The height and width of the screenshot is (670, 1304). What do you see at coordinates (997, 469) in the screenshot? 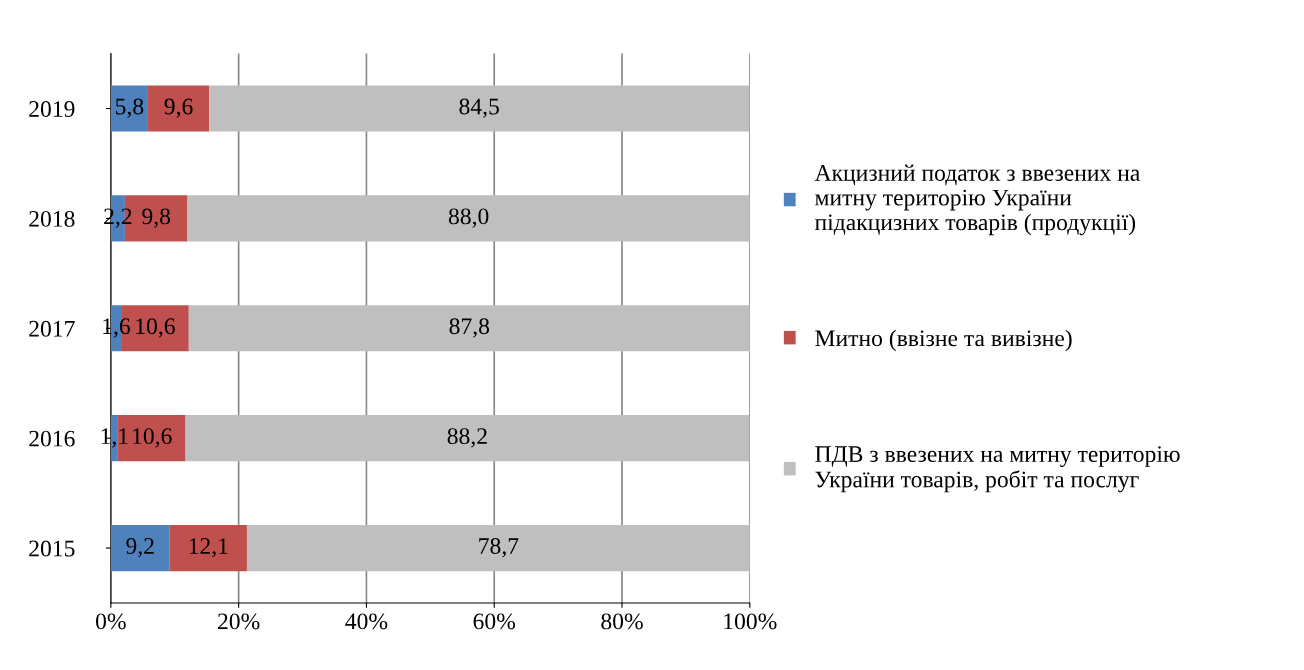
I see `legend-label: ПДВ з ввезених на митну територію України товарів, робіт та послуг` at bounding box center [997, 469].